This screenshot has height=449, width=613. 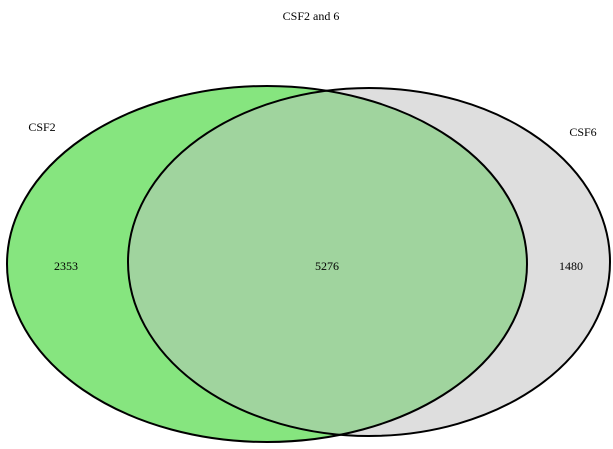 What do you see at coordinates (66, 266) in the screenshot?
I see `count-label: 2353` at bounding box center [66, 266].